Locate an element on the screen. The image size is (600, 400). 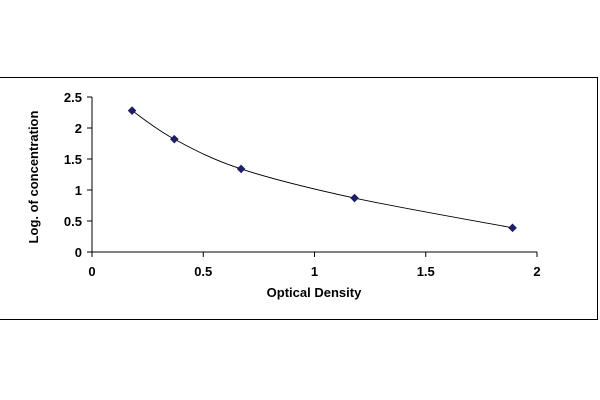
x-tick-label: 2 is located at coordinates (536, 271).